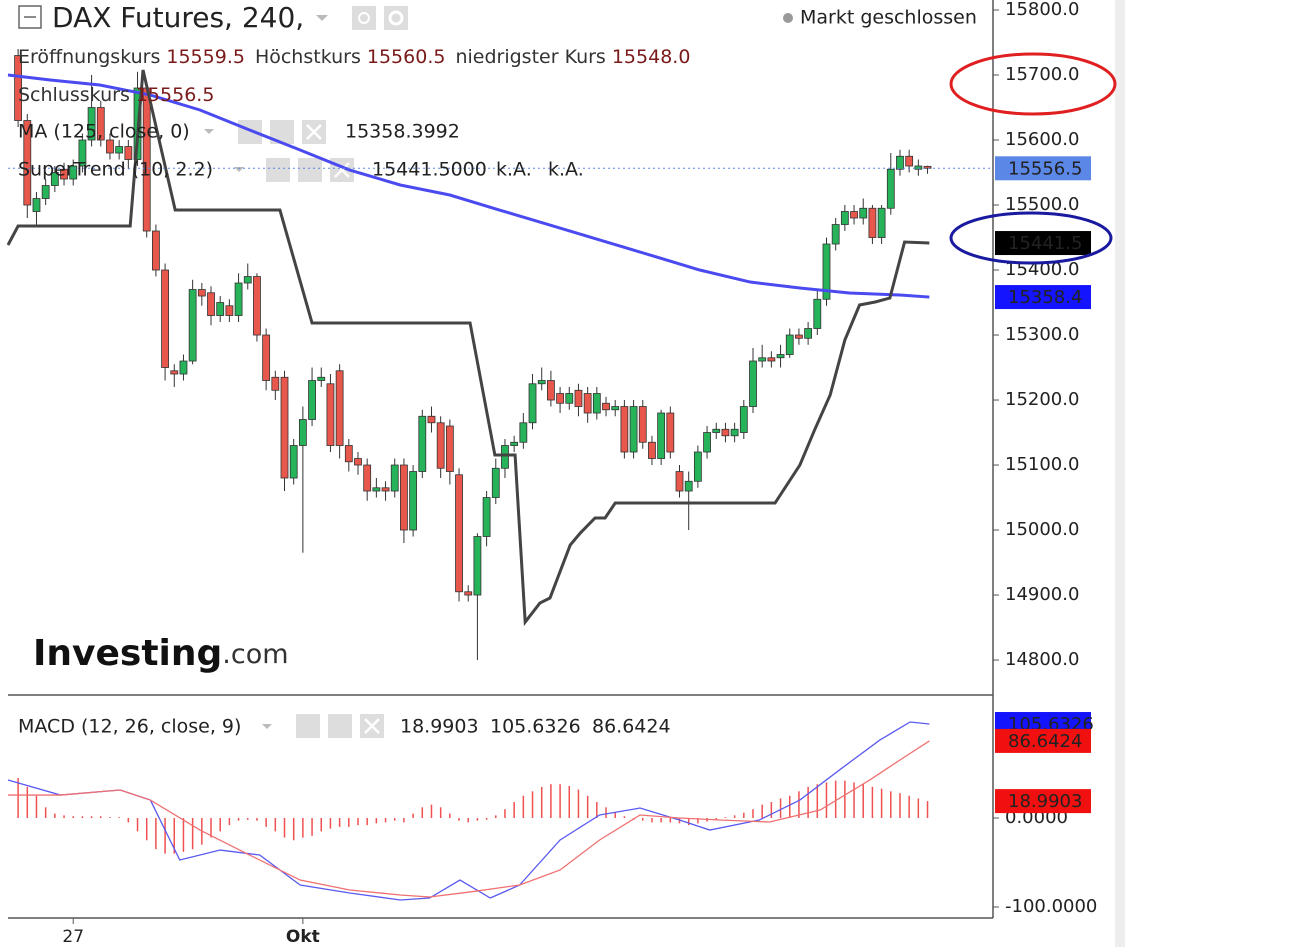  Describe the element at coordinates (127, 653) in the screenshot. I see `logo-main: Investing` at that location.